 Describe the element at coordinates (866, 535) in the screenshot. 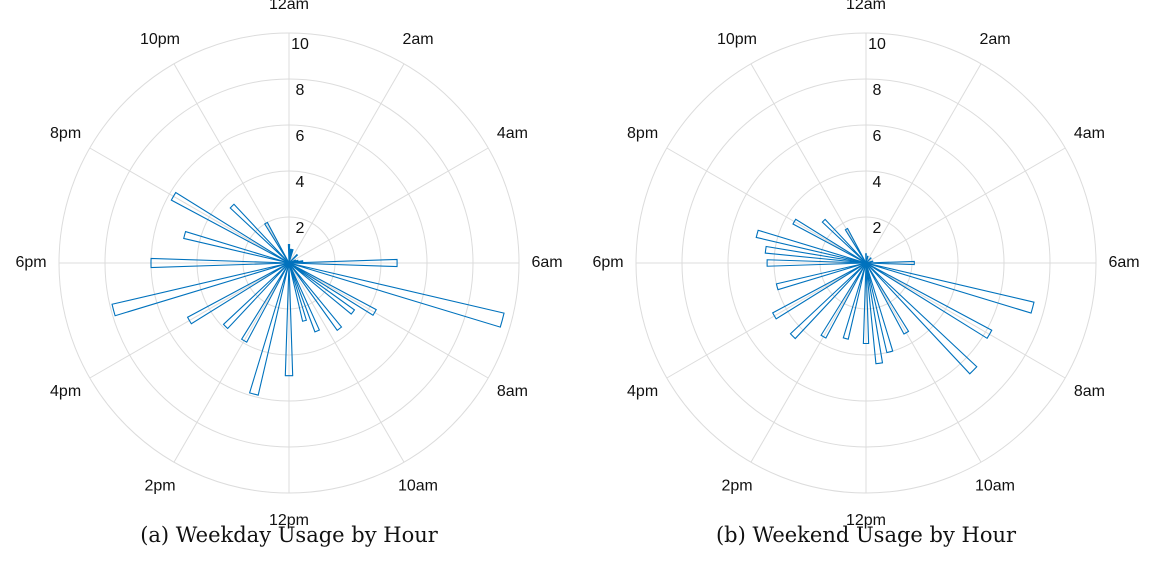

I see `caption-weekend: (b) Weekend Usage by Hour` at that location.